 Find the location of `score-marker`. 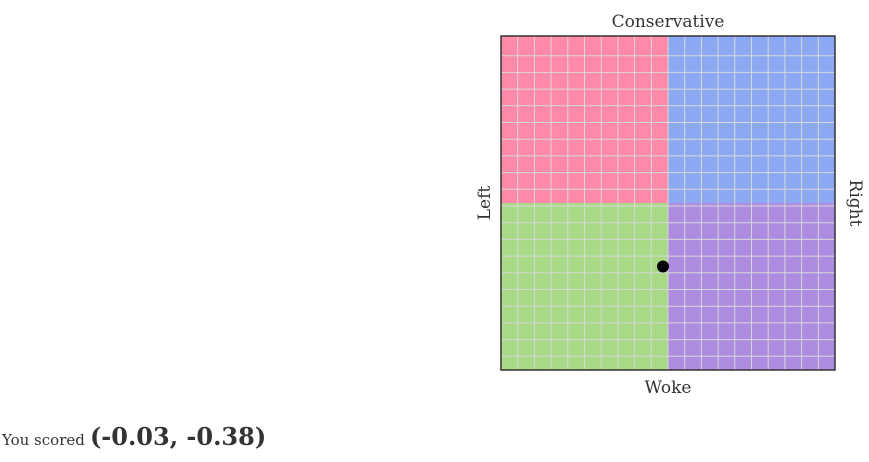

score-marker is located at coordinates (662, 266).